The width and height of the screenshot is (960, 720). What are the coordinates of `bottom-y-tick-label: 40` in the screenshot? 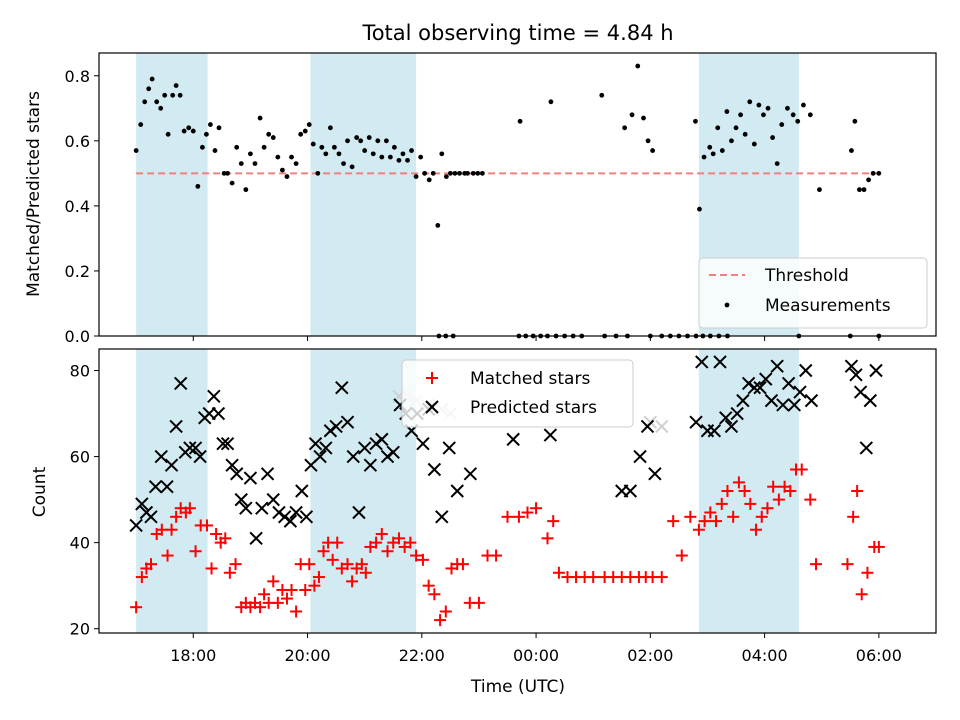 It's located at (80, 543).